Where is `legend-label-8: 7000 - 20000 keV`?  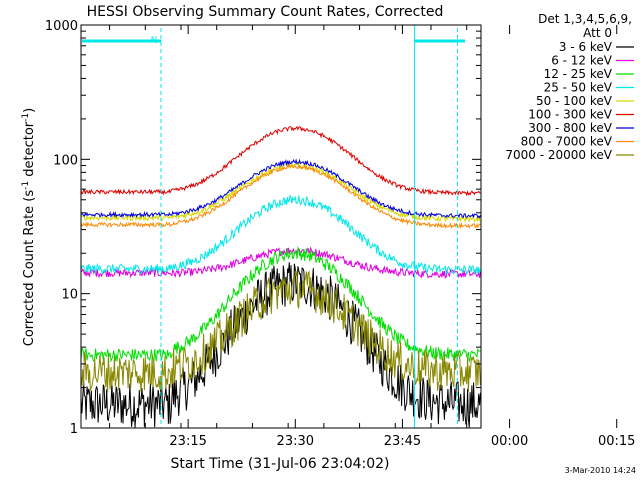 legend-label-8: 7000 - 20000 keV is located at coordinates (558, 155).